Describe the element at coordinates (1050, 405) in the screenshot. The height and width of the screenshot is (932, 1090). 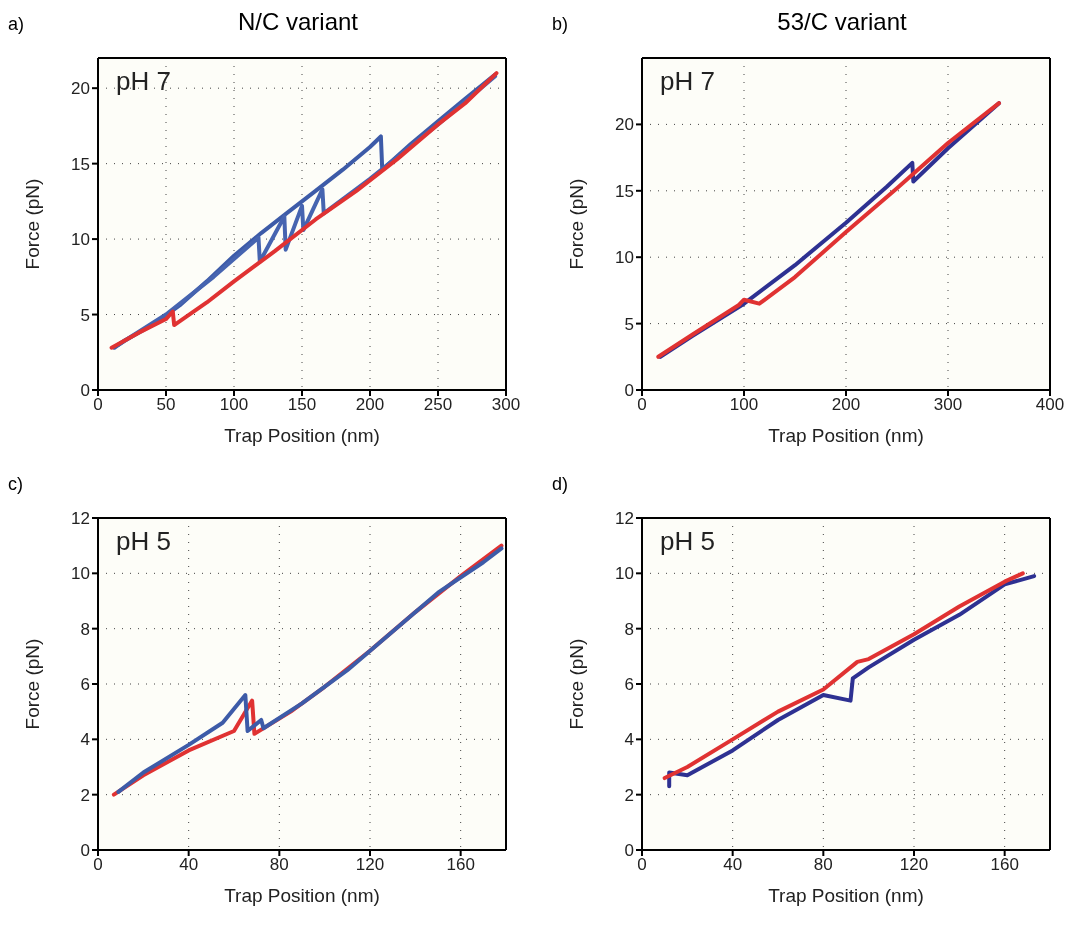
I see `x-tick-label: 400` at that location.